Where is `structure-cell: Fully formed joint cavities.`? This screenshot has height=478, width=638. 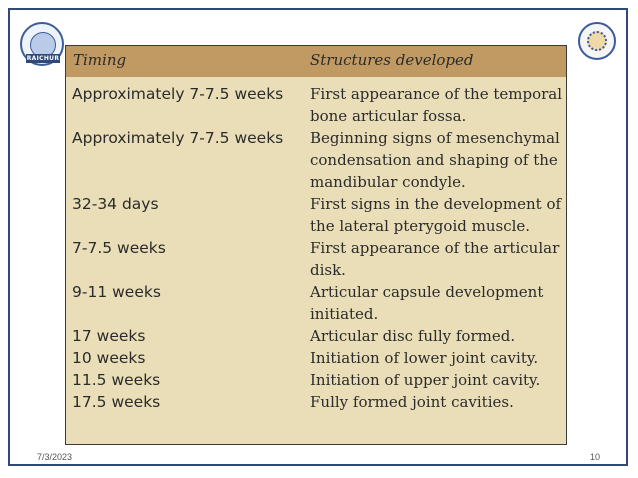
structure-cell: Fully formed joint cavities. is located at coordinates (412, 402).